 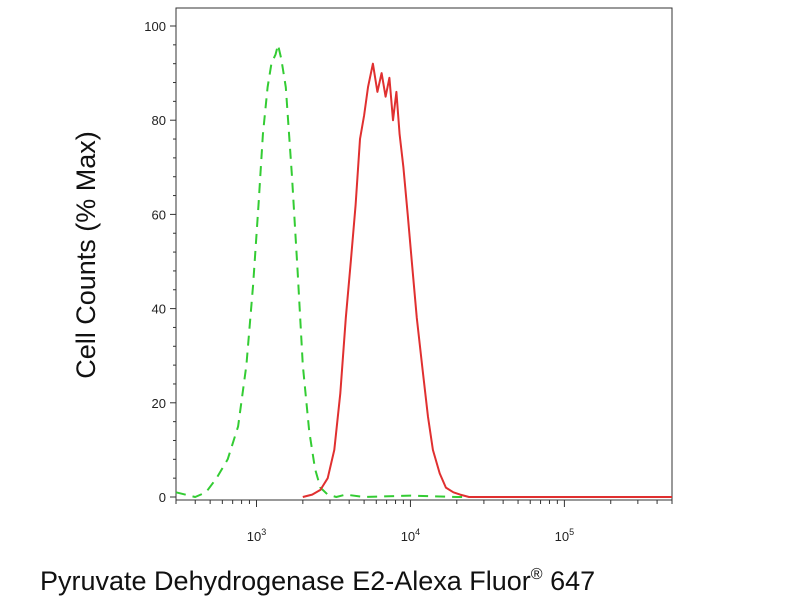 I want to click on x-tick-label: 10⁵, so click(x=564, y=535).